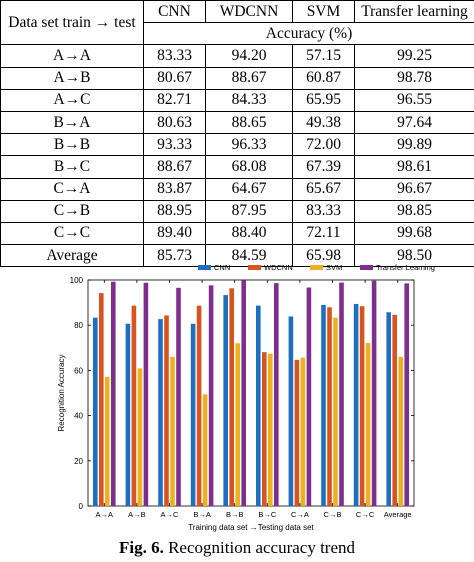  Describe the element at coordinates (323, 100) in the screenshot. I see `table-cell: 65.95` at that location.